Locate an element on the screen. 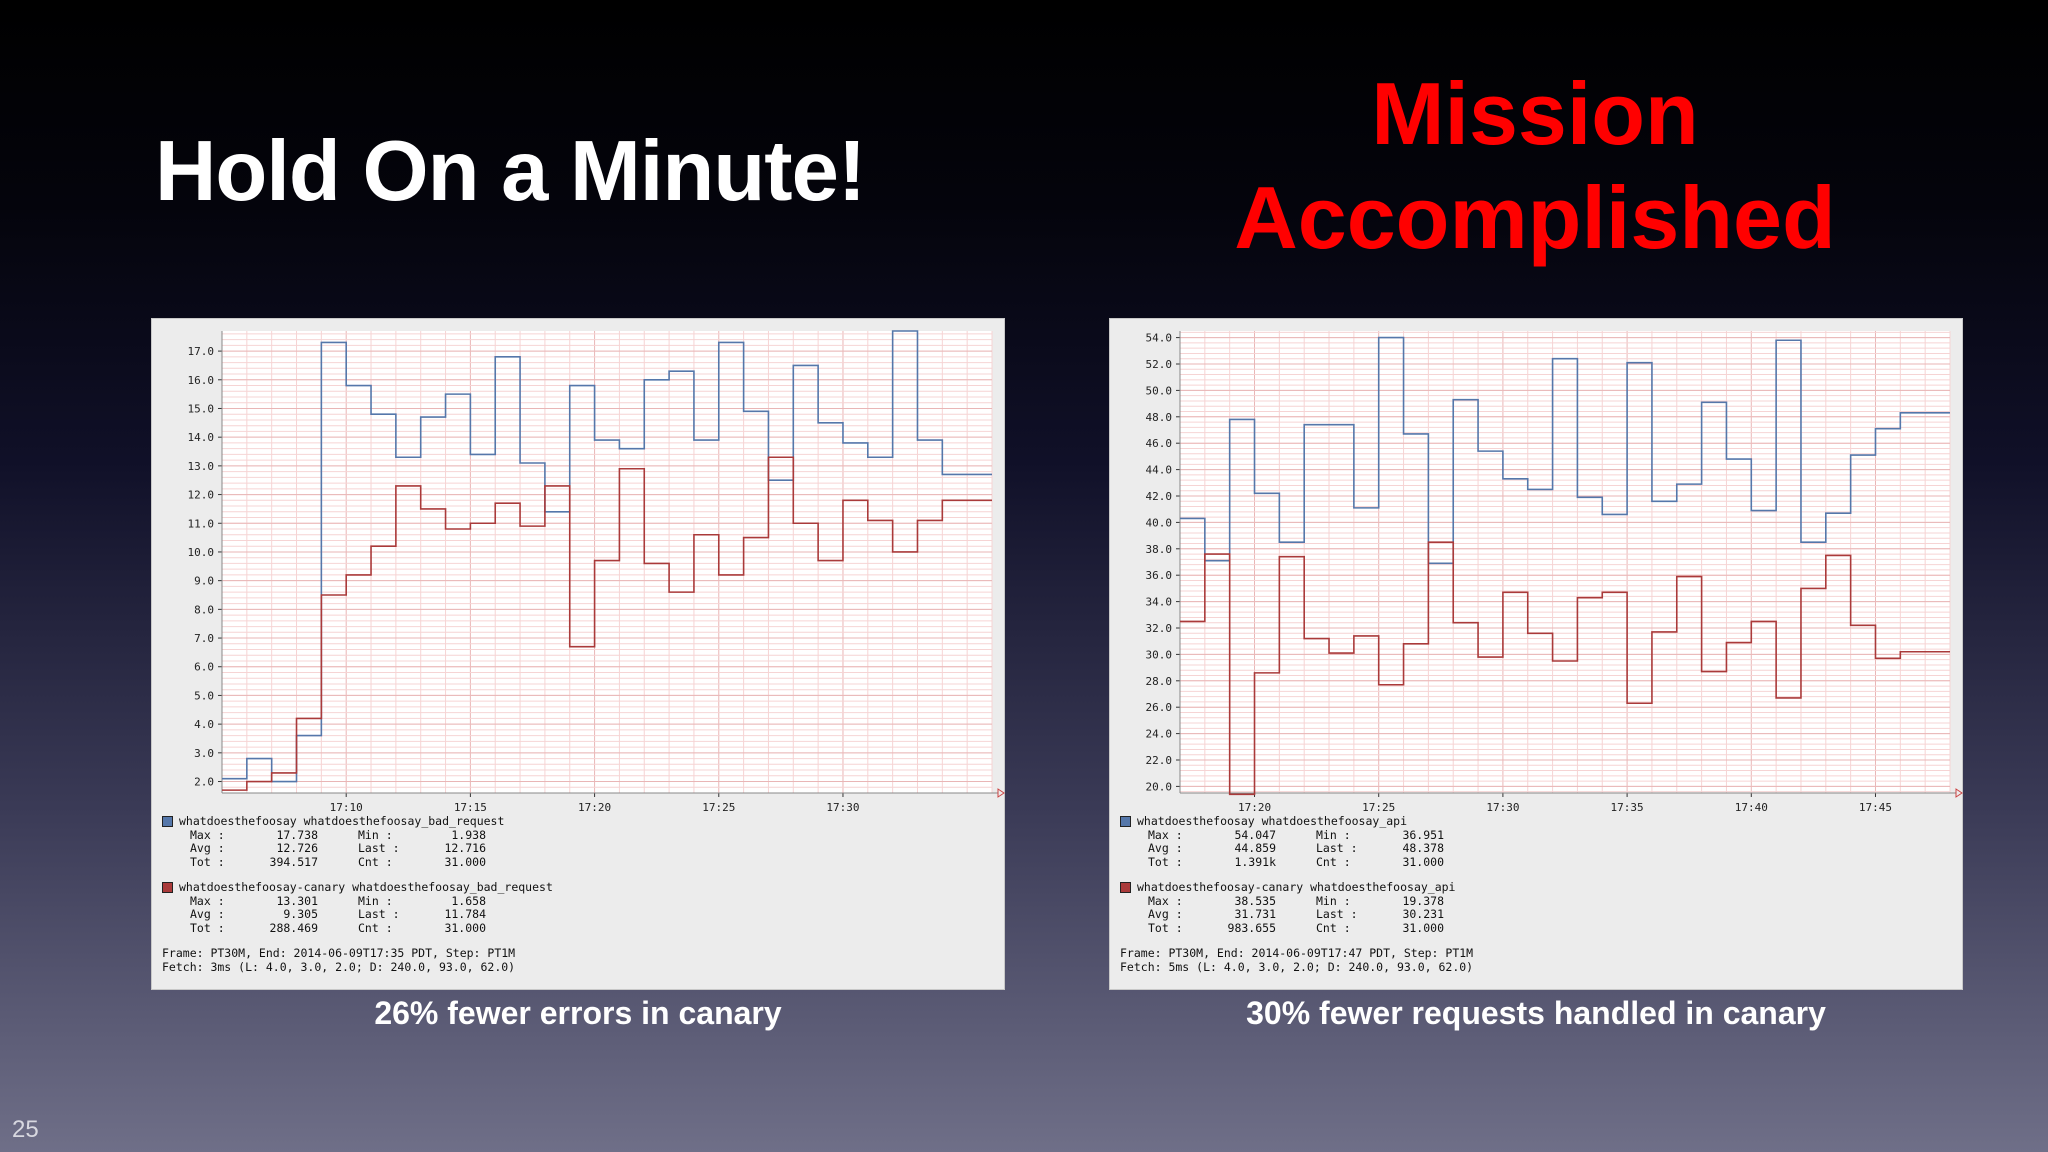 The image size is (2048, 1152). stat-last: 12.716 is located at coordinates (465, 848).